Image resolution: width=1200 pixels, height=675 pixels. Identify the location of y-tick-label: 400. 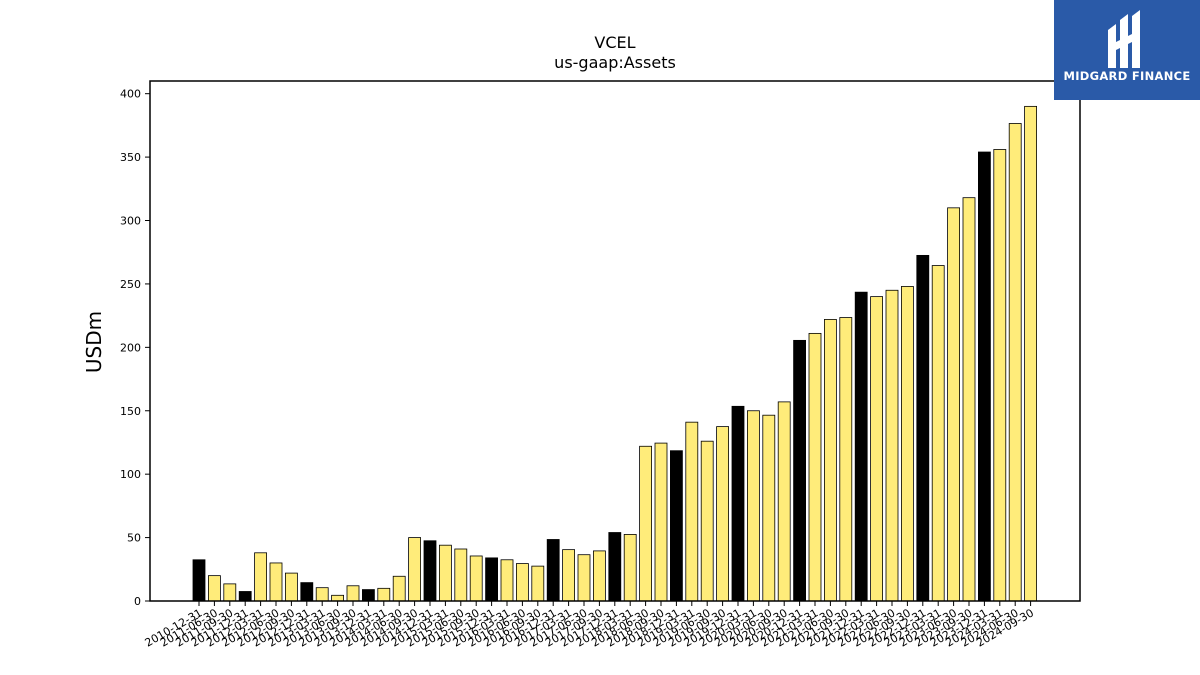
(130, 94).